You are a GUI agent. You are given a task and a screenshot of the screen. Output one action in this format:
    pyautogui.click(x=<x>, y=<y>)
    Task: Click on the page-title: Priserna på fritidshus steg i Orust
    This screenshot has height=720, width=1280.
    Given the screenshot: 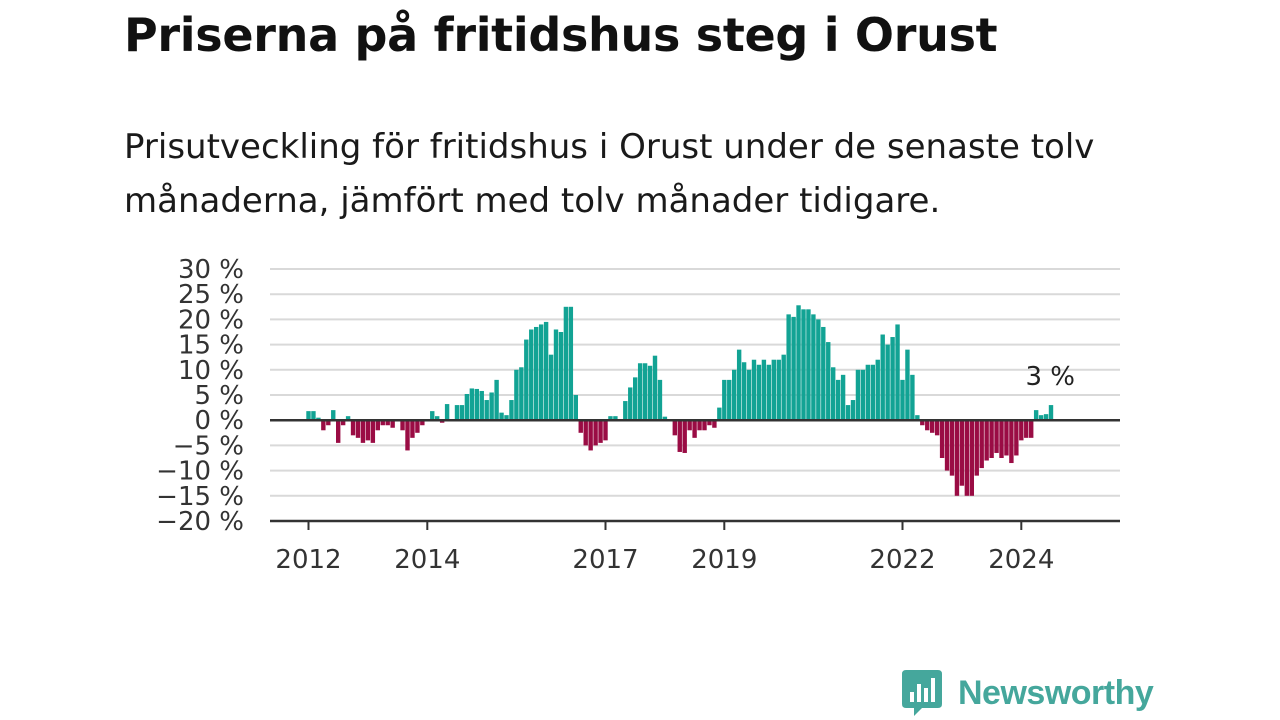 What is the action you would take?
    pyautogui.click(x=561, y=35)
    